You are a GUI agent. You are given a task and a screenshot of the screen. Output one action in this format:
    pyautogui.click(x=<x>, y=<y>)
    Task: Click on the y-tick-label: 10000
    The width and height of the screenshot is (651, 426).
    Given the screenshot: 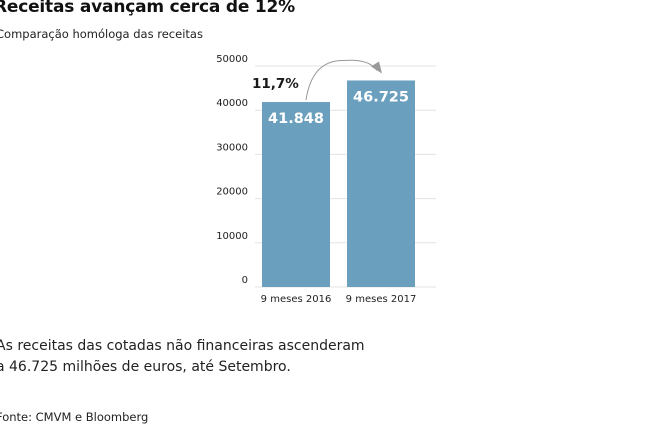 What is the action you would take?
    pyautogui.click(x=232, y=236)
    